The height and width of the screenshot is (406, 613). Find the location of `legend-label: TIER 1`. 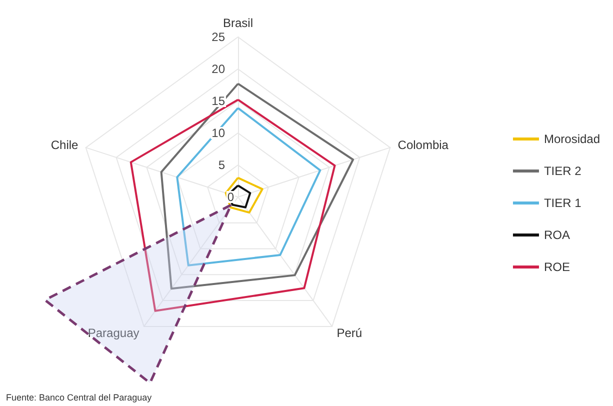

legend-label: TIER 1 is located at coordinates (563, 203).